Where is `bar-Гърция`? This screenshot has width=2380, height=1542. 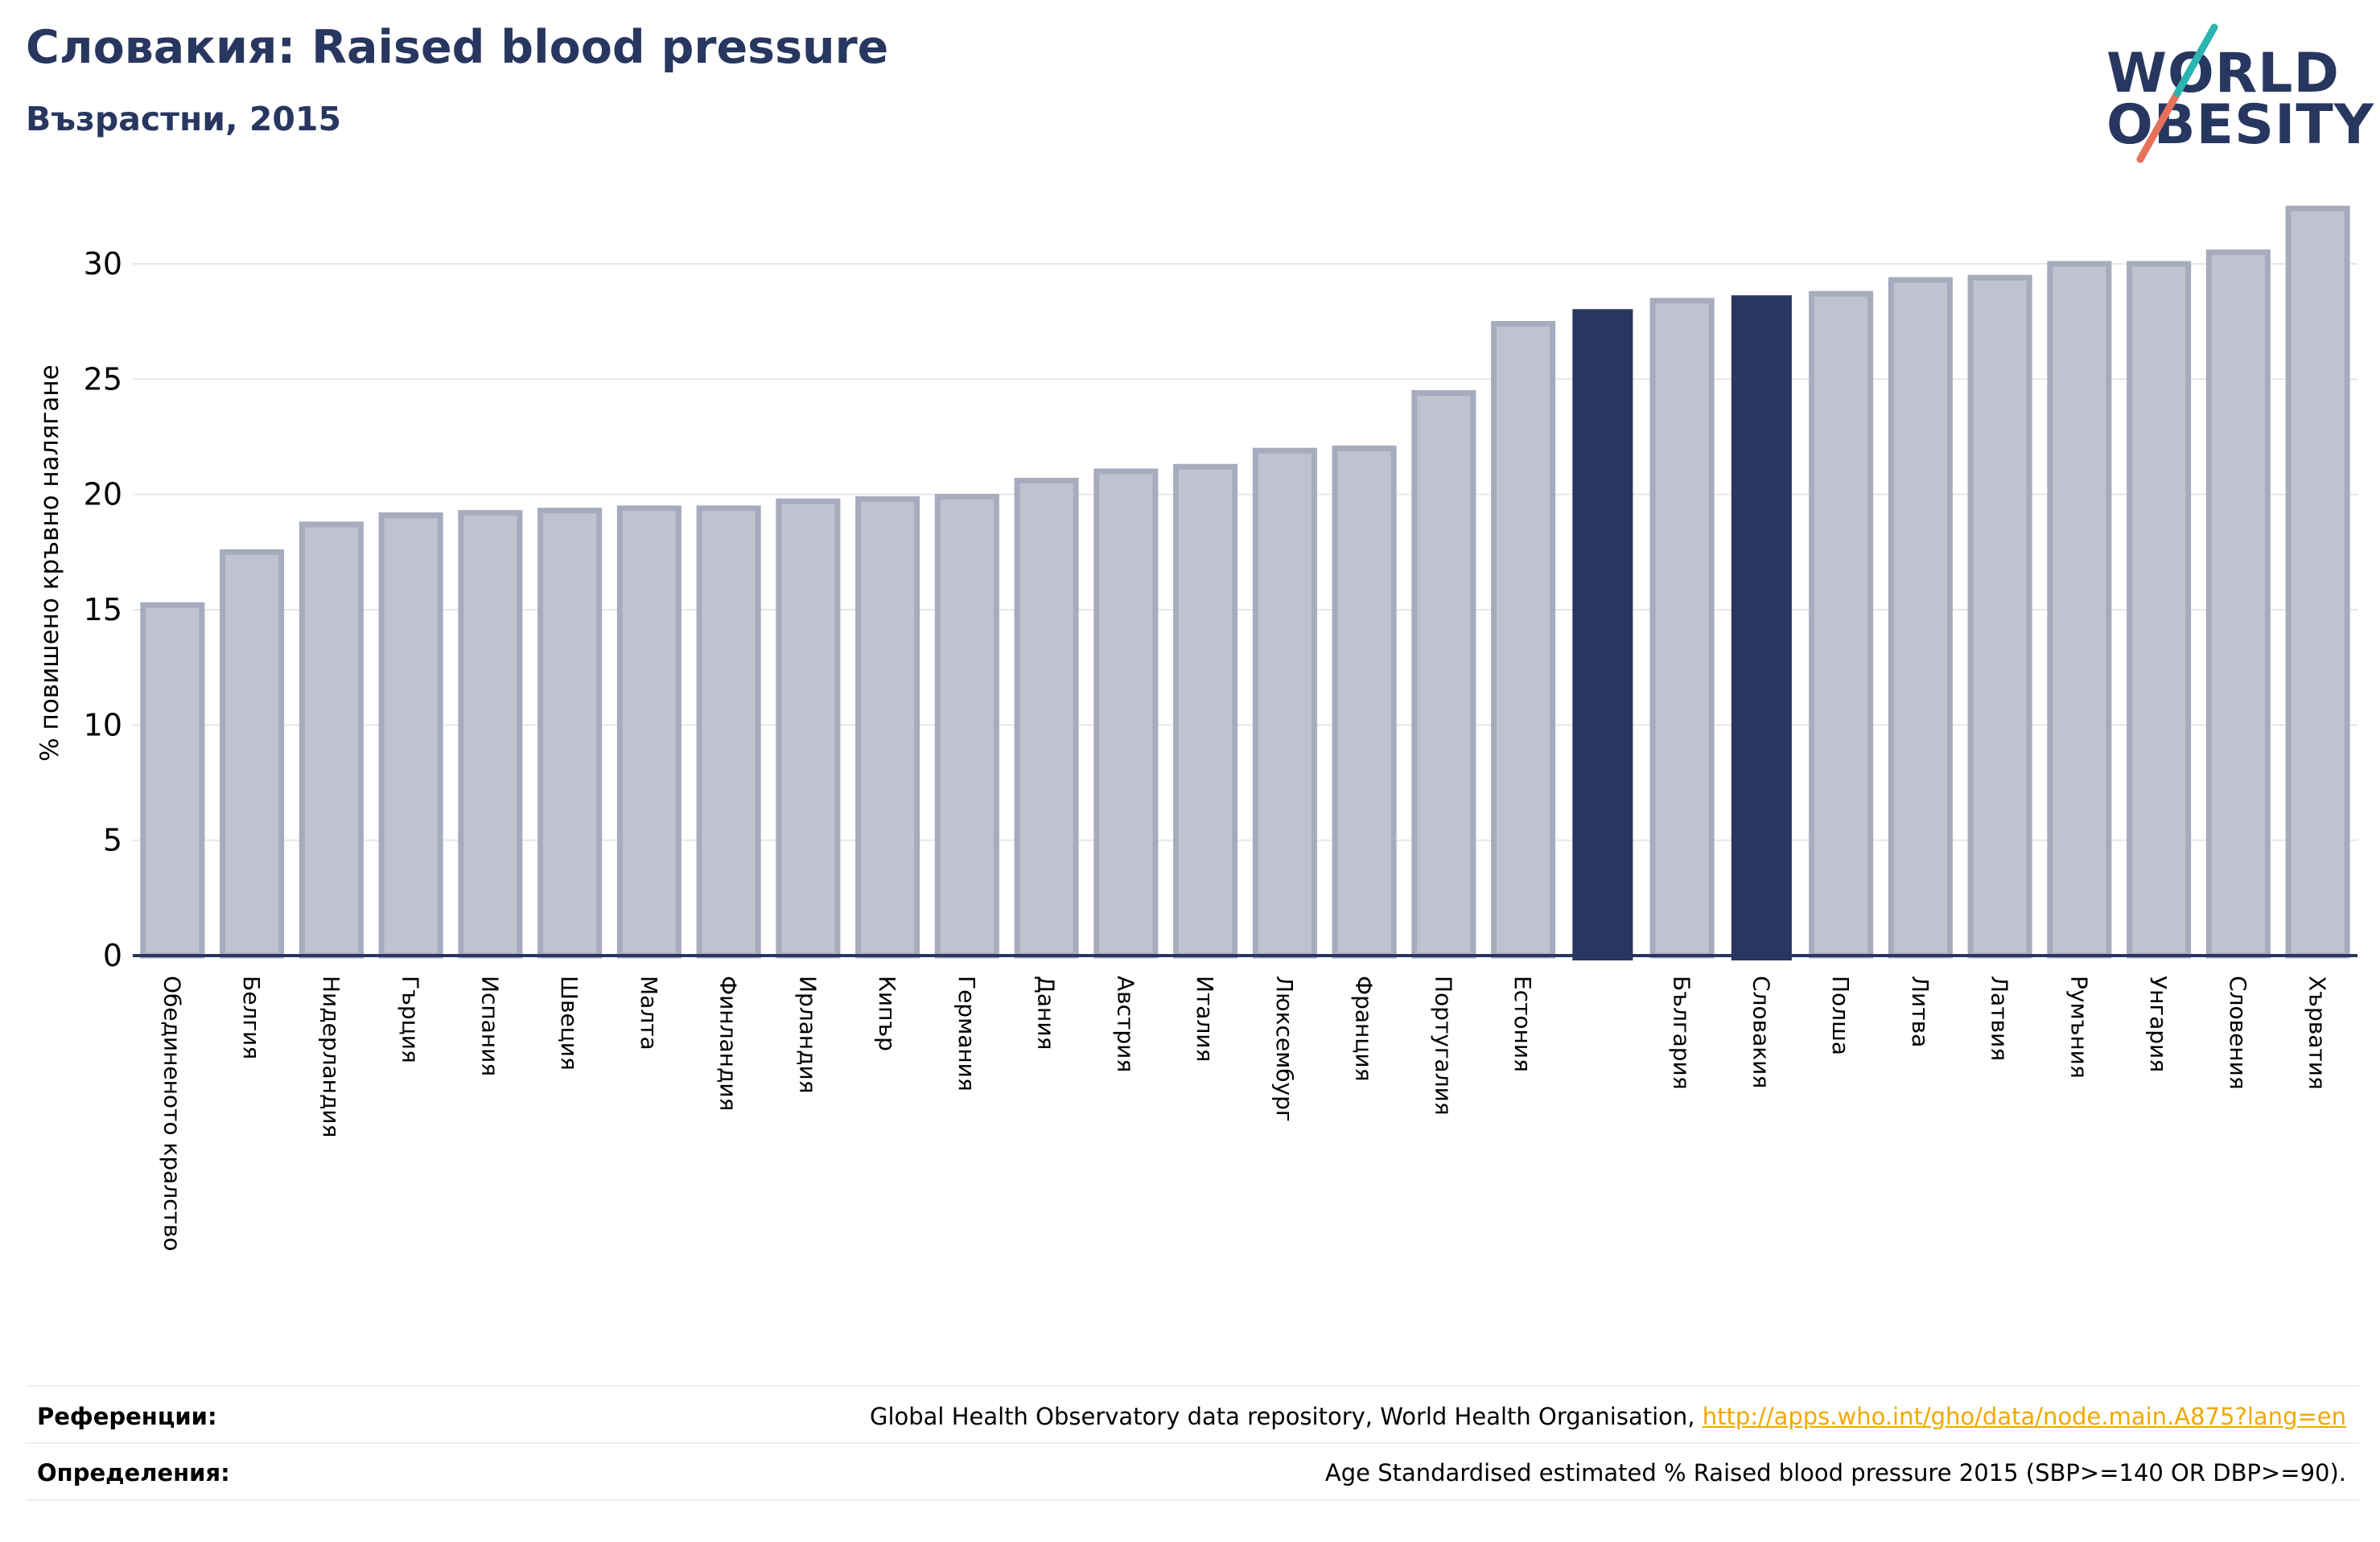 bar-Гърция is located at coordinates (411, 735).